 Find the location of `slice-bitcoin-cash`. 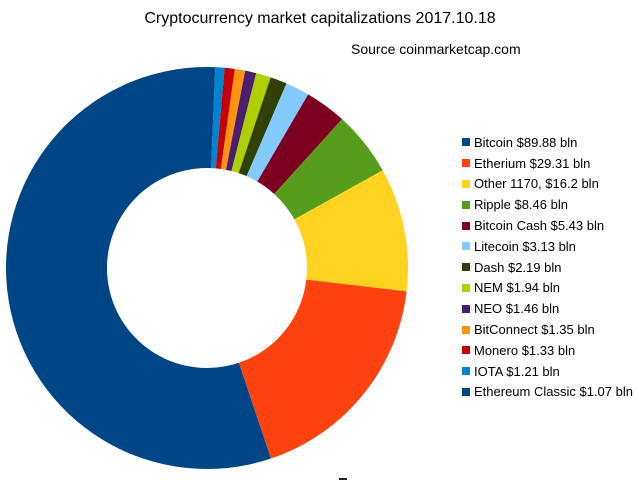

slice-bitcoin-cash is located at coordinates (300, 144).